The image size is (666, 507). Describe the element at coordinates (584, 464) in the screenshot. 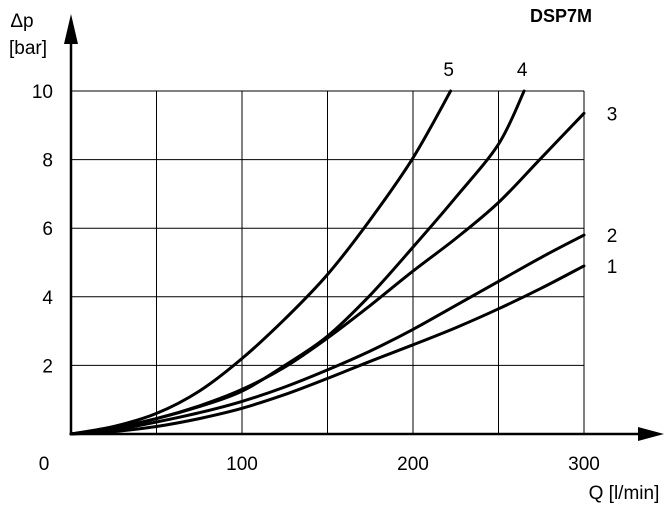

I see `x-tick-label: 300` at that location.